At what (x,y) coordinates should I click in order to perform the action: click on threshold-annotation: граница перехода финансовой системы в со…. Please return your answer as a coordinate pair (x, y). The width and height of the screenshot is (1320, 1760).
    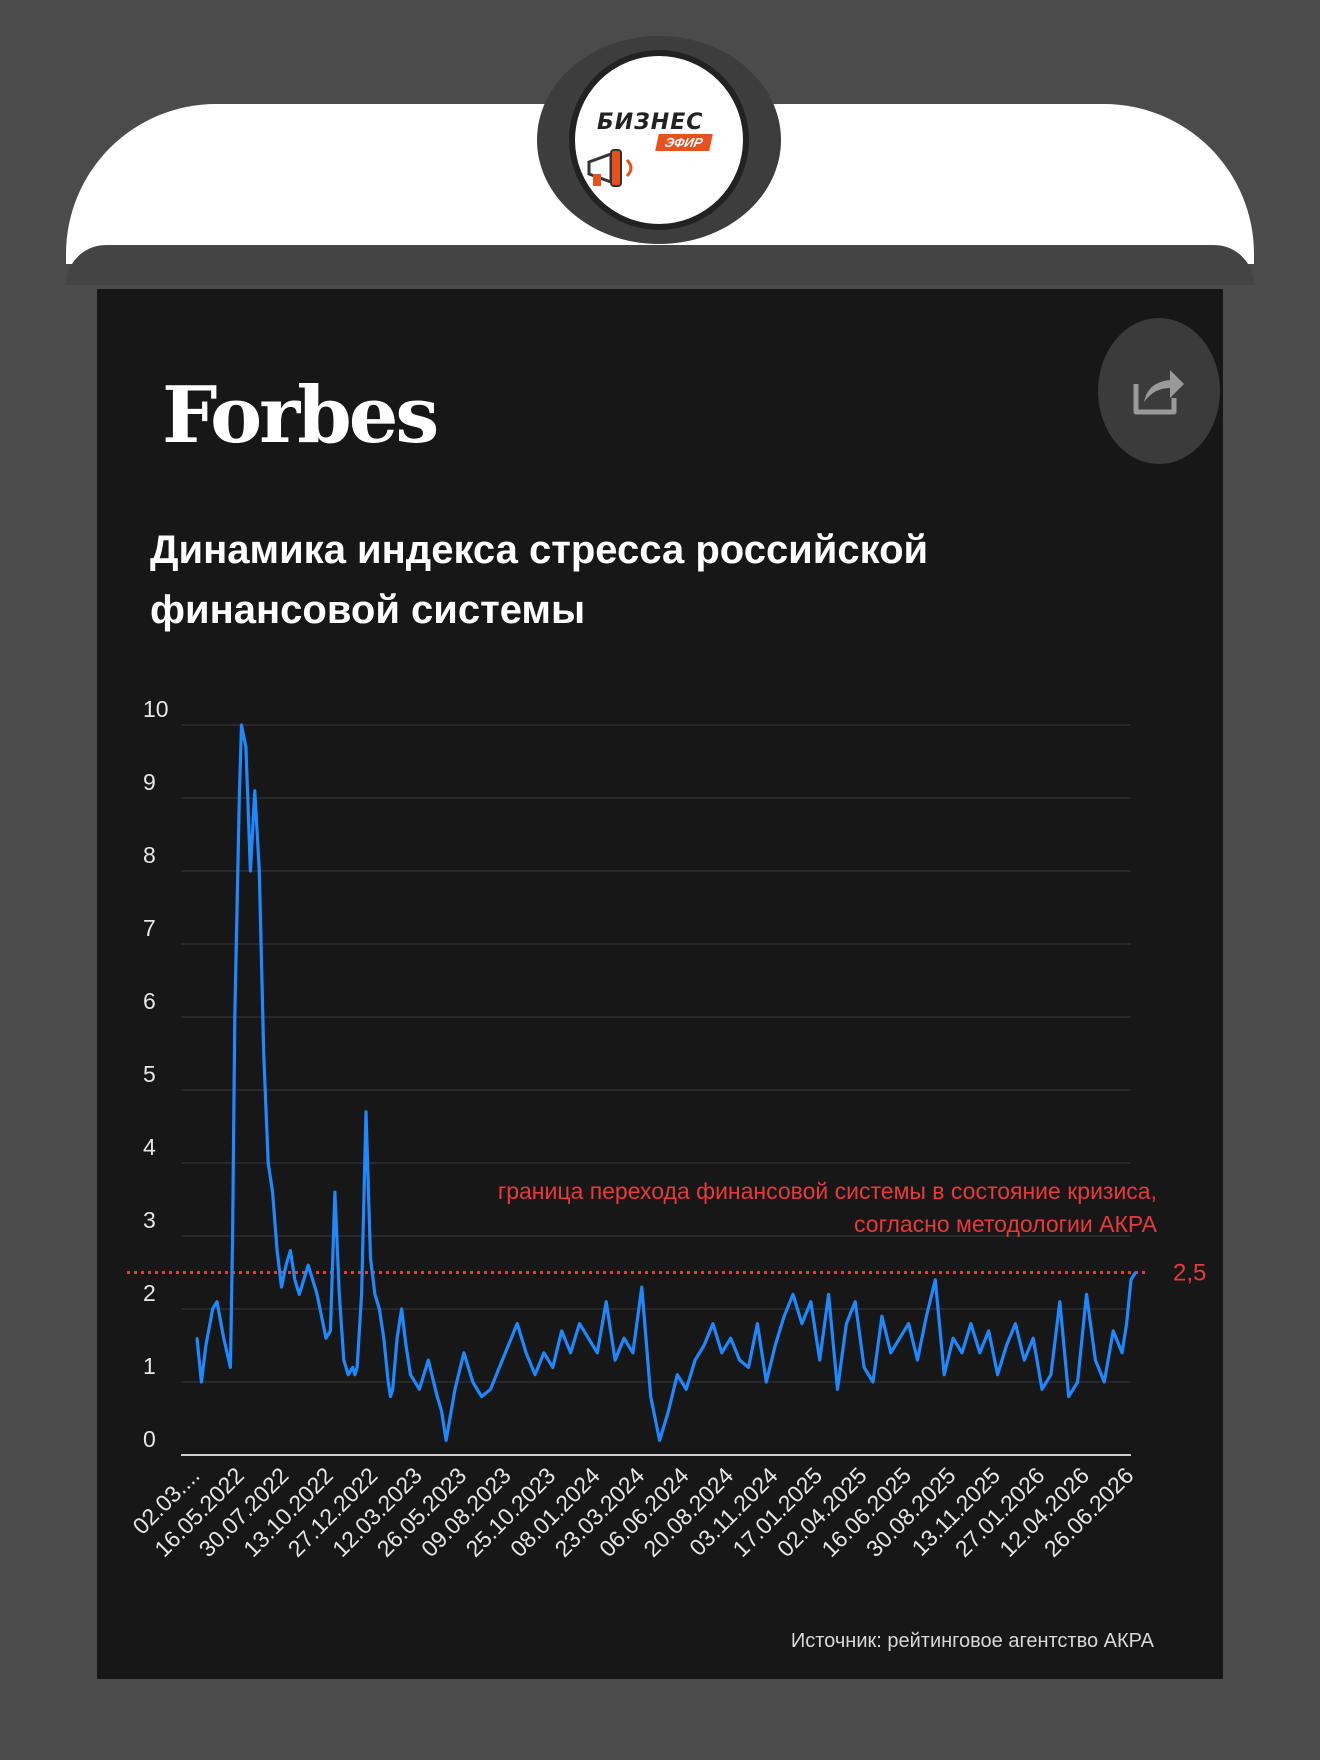
    Looking at the image, I should click on (827, 1207).